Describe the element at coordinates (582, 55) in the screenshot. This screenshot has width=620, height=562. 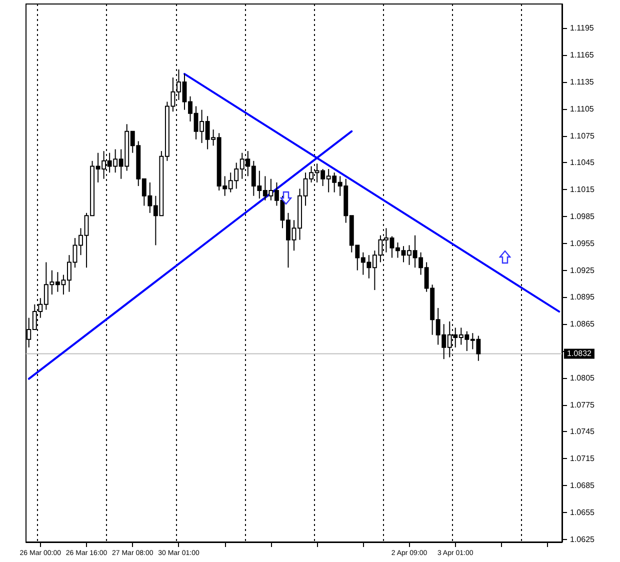
I see `y-tick-label: 1.1165` at that location.